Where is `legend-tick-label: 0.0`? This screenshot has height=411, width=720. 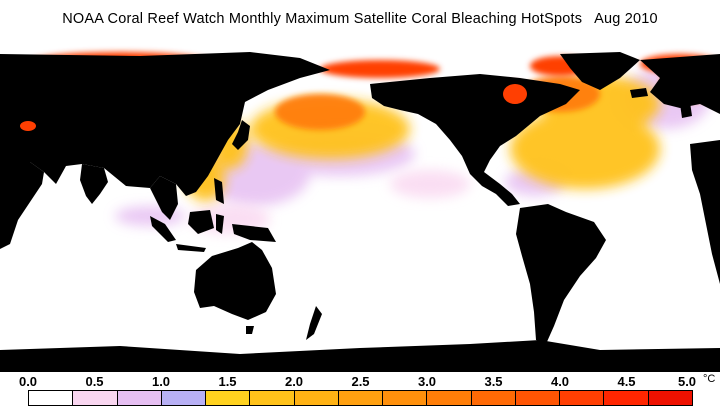
legend-tick-label: 0.0 is located at coordinates (28, 381).